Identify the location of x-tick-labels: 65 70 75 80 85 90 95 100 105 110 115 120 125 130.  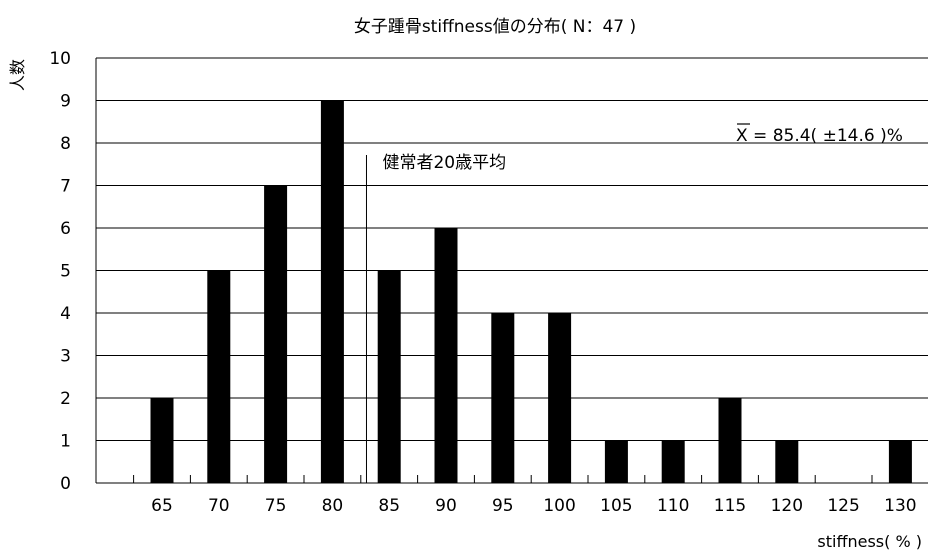
(533, 506).